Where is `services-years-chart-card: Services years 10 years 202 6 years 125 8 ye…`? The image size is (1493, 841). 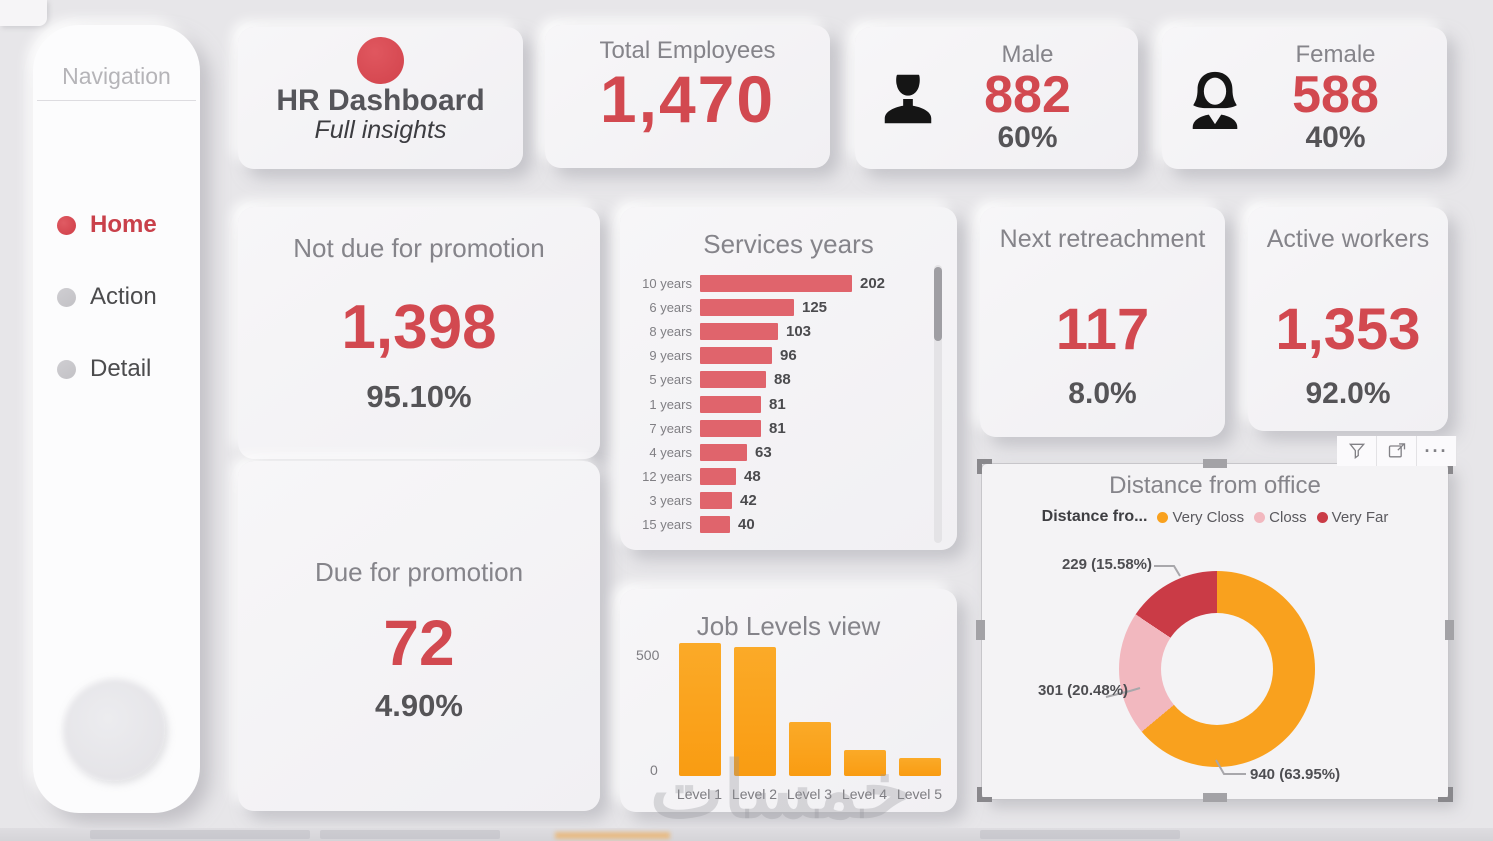 services-years-chart-card: Services years 10 years 202 6 years 125 8 ye… is located at coordinates (788, 378).